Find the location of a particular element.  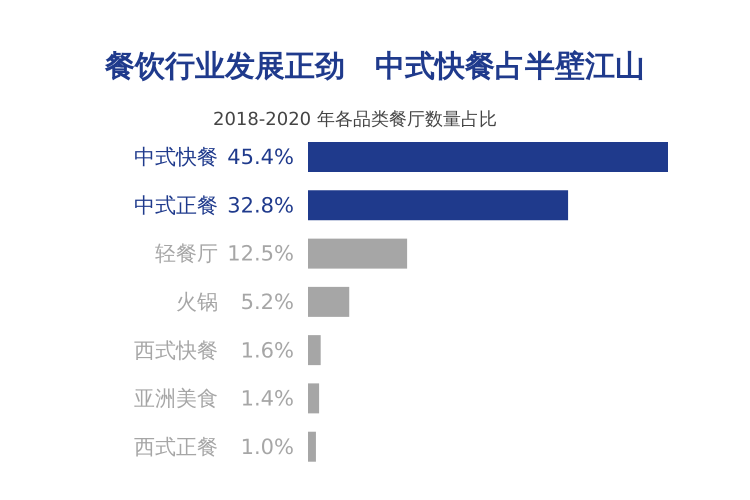

y-tick-label: 亚洲美食 is located at coordinates (176, 398).